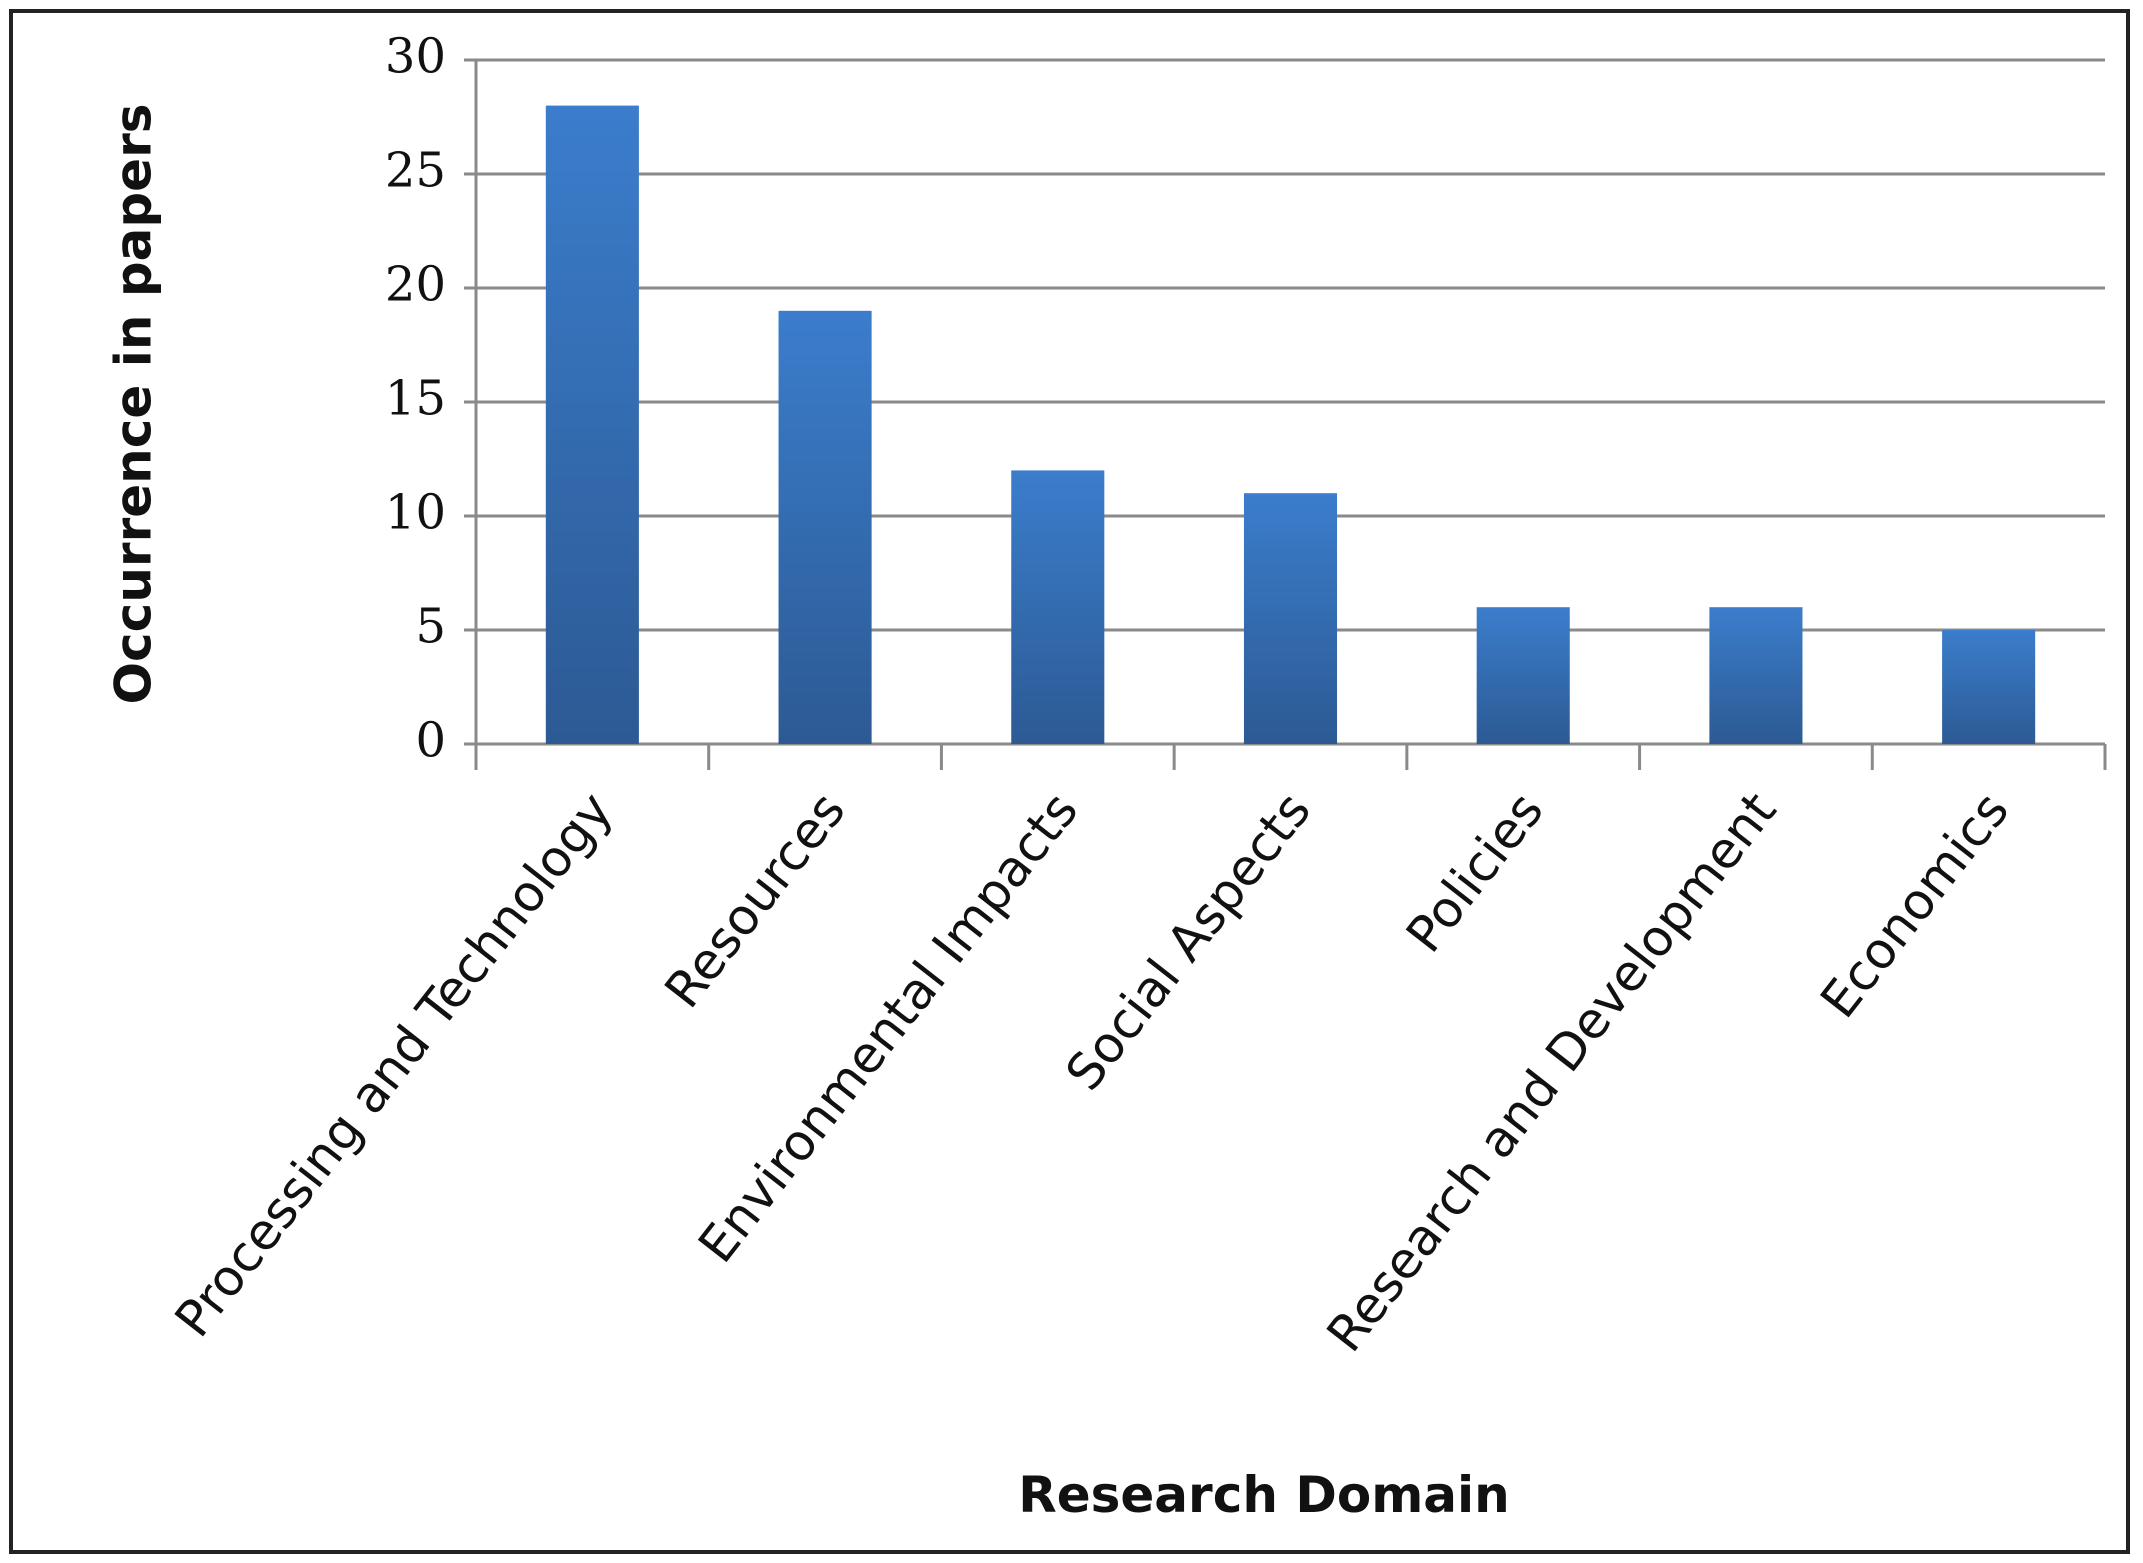 The width and height of the screenshot is (2143, 1563). I want to click on y-tick-label: 30, so click(415, 57).